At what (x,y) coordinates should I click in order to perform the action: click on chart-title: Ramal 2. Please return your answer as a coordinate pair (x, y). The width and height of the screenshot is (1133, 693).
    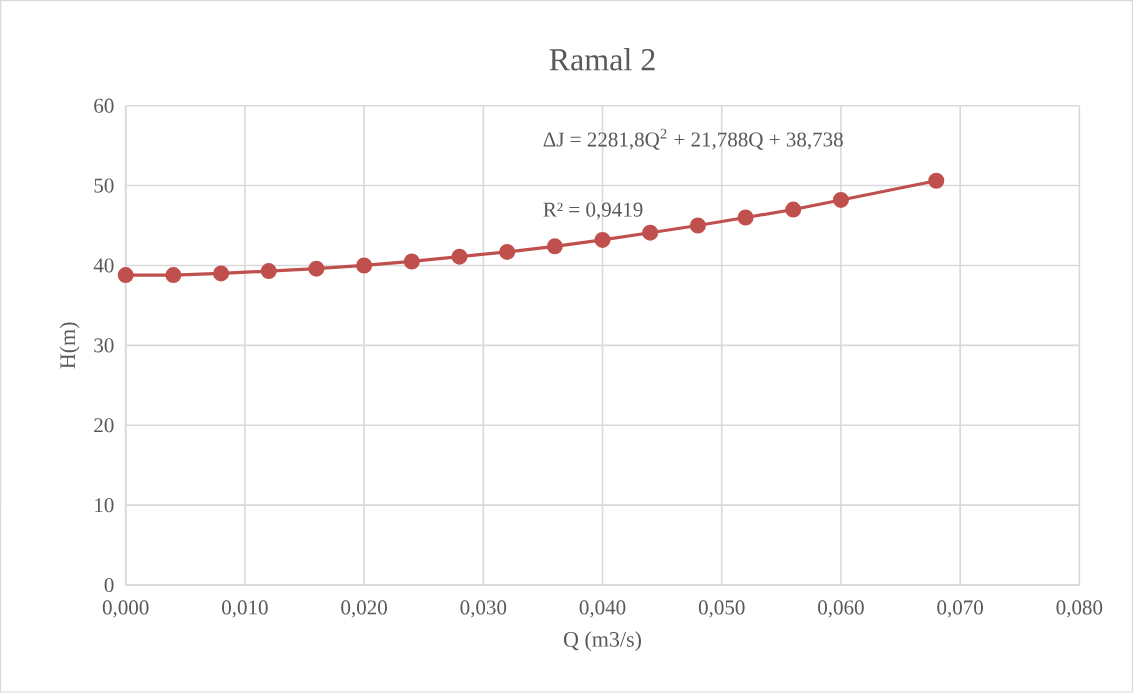
    Looking at the image, I should click on (602, 59).